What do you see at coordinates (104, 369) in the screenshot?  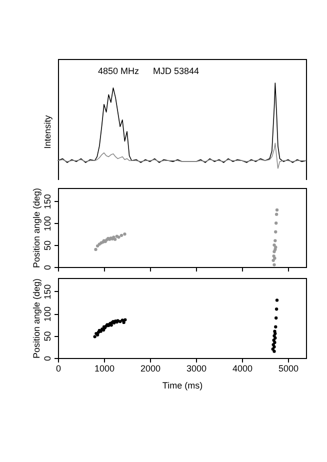 I see `x-tick-label: 1000` at bounding box center [104, 369].